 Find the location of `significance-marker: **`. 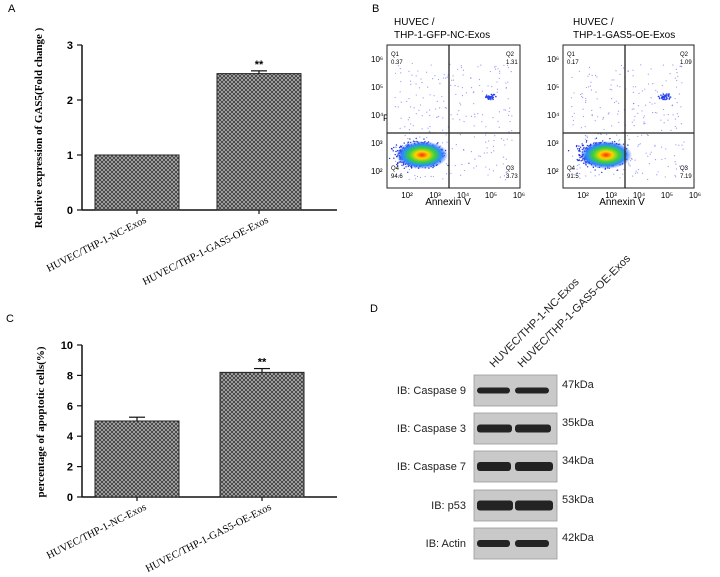

significance-marker: ** is located at coordinates (262, 363).